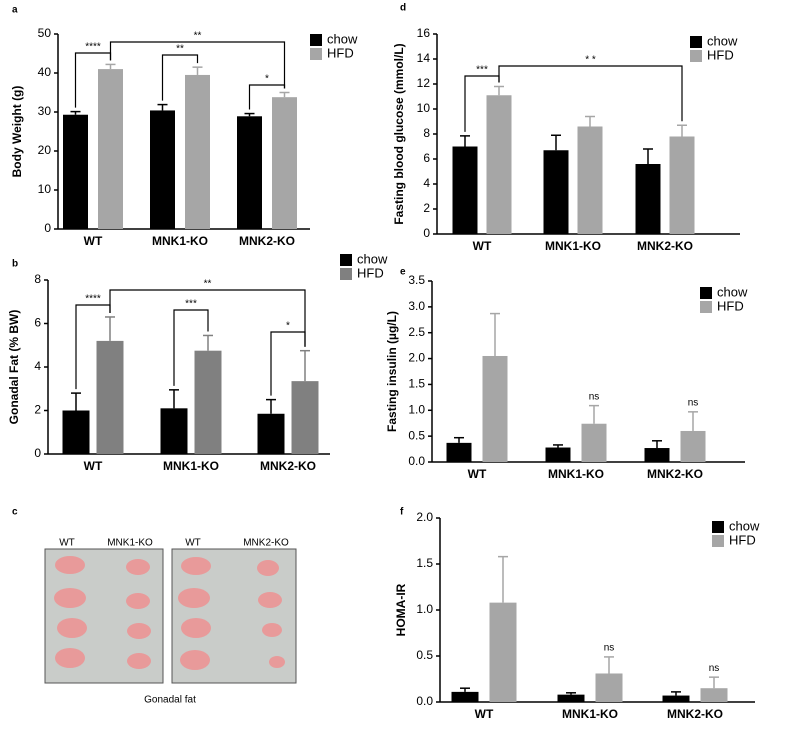  Describe the element at coordinates (590, 60) in the screenshot. I see `significance-label: * *` at that location.